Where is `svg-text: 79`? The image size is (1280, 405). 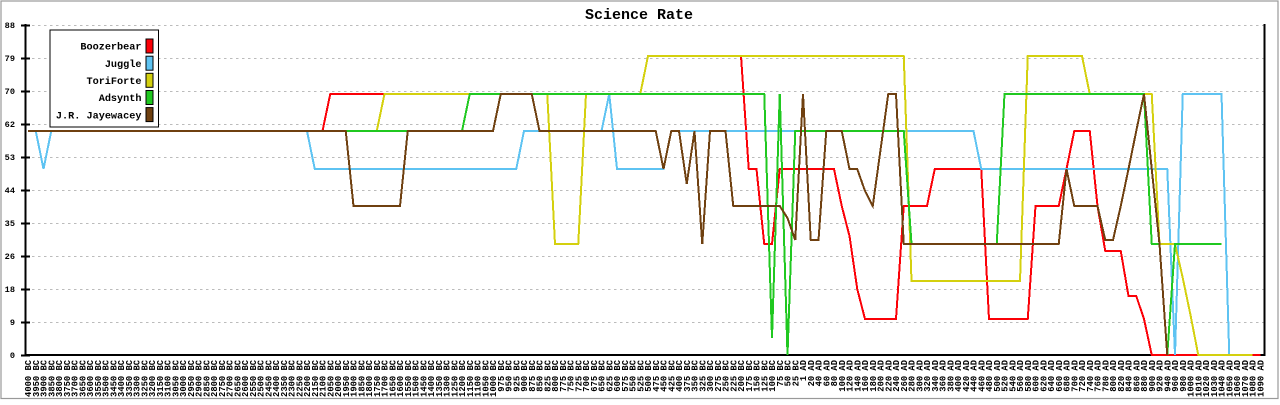 svg-text: 79 is located at coordinates (10, 59).